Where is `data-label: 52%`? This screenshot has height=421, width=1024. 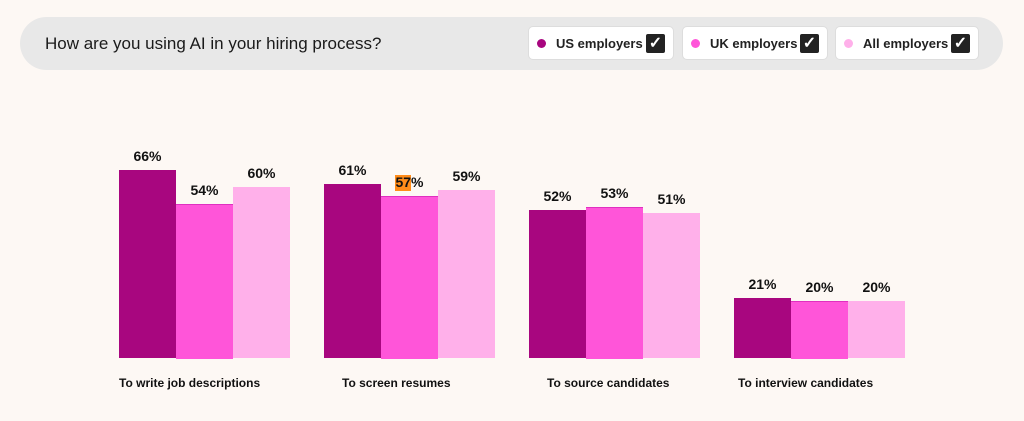
data-label: 52% is located at coordinates (557, 195).